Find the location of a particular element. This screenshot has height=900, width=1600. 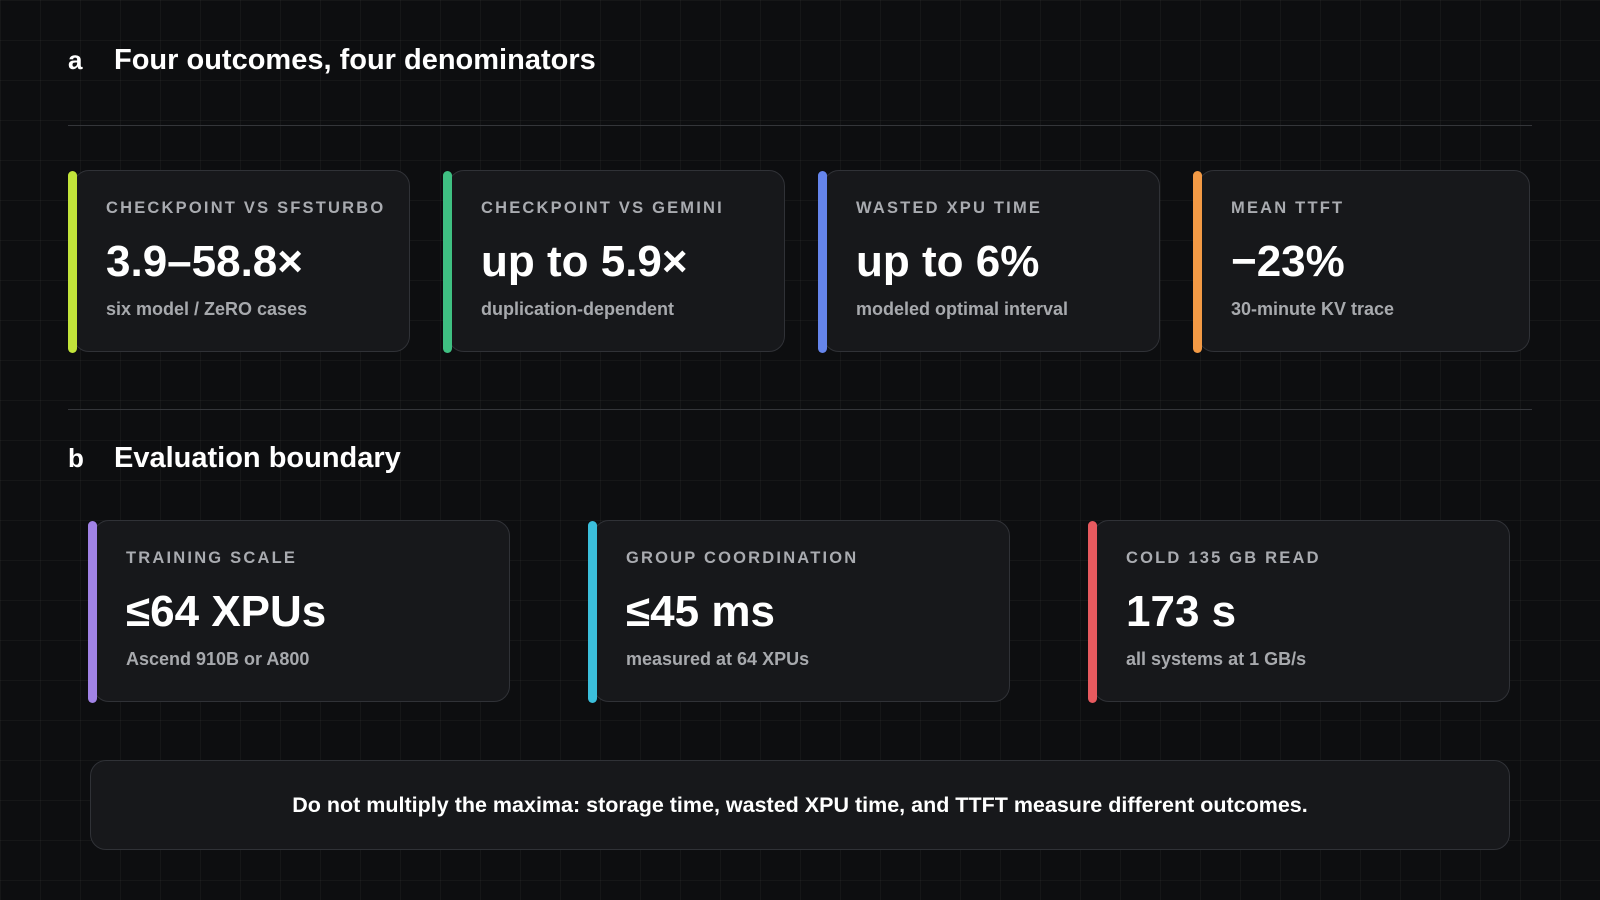

divider-top is located at coordinates (800, 125).